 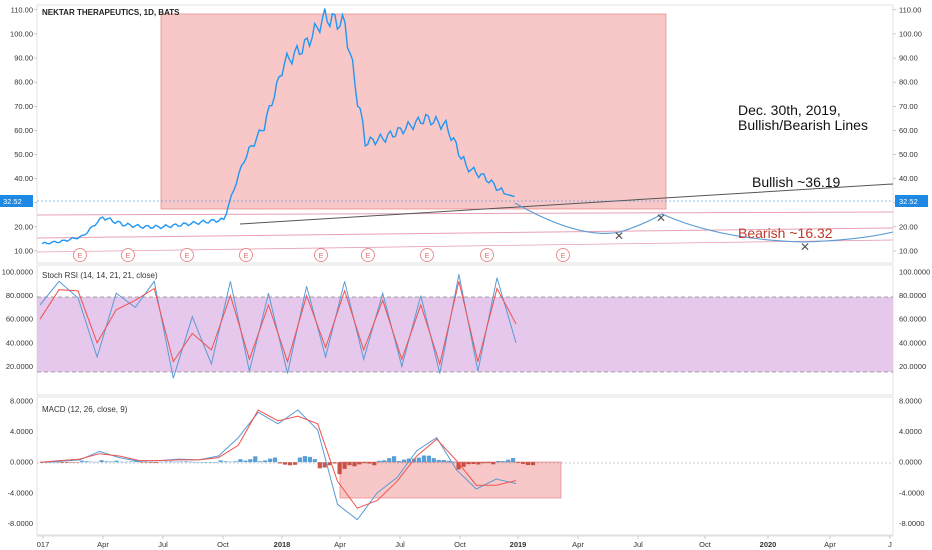 I want to click on macd-highlight-box, so click(x=450, y=480).